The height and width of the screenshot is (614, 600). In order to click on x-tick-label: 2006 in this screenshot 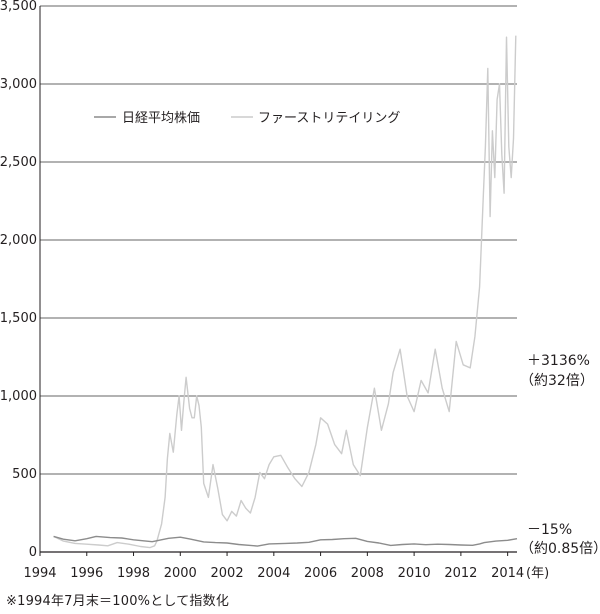, I will do `click(320, 573)`.